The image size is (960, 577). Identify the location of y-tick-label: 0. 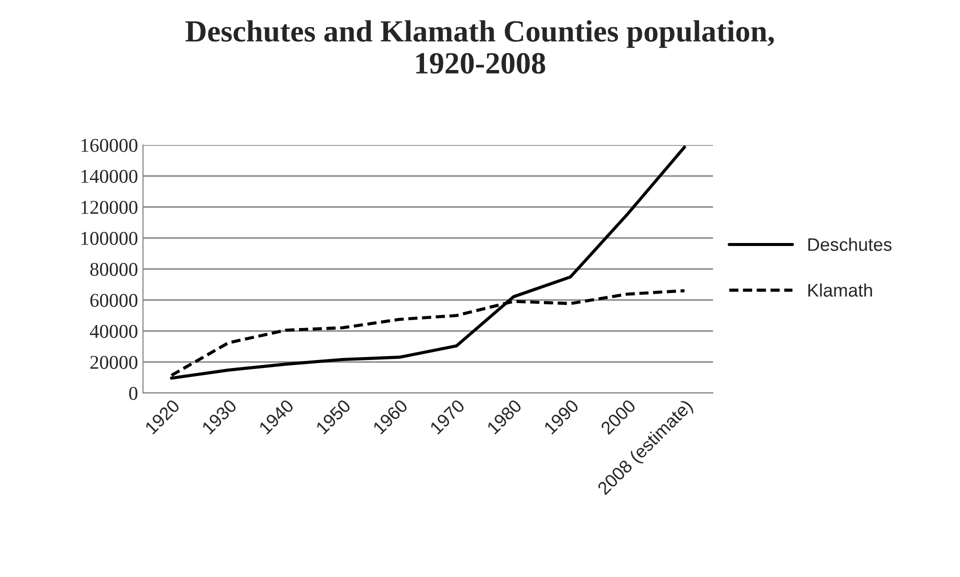
(133, 393).